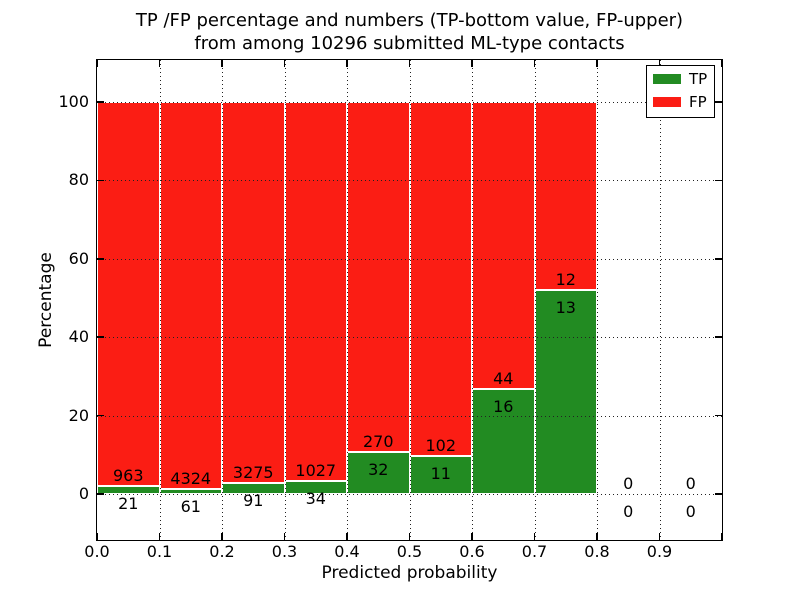 This screenshot has width=800, height=600. What do you see at coordinates (316, 471) in the screenshot?
I see `fp-count-label: 1027` at bounding box center [316, 471].